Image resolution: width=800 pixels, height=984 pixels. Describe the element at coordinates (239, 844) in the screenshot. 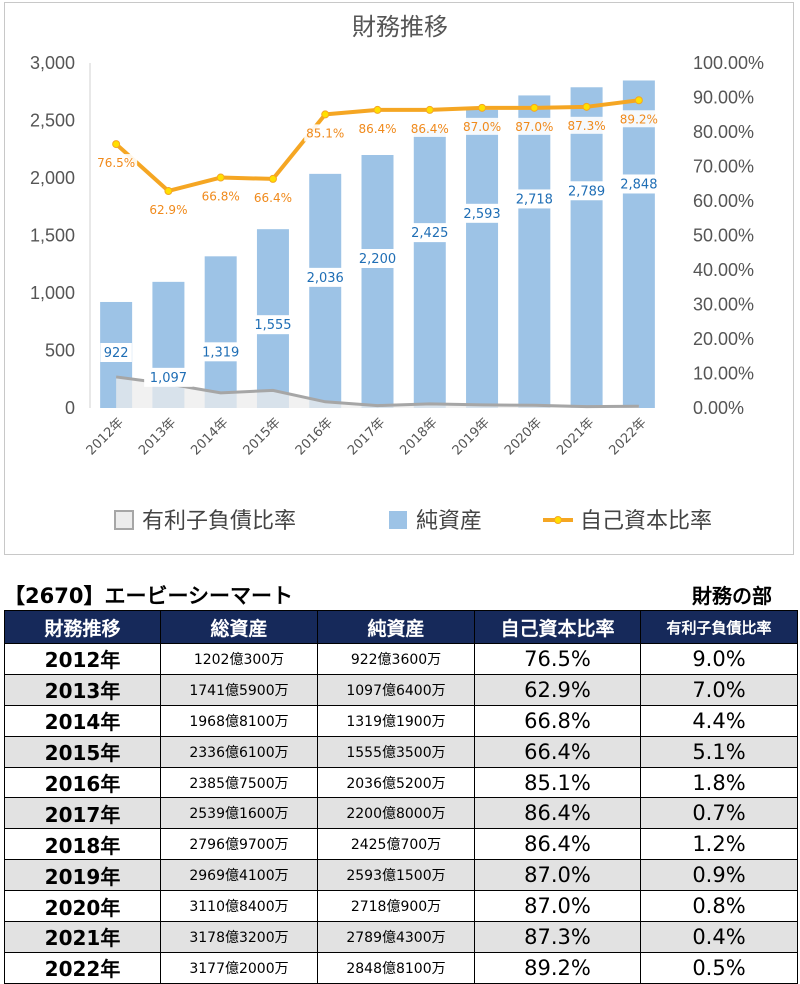

I see `row-total-assets: 2796億9700万` at that location.